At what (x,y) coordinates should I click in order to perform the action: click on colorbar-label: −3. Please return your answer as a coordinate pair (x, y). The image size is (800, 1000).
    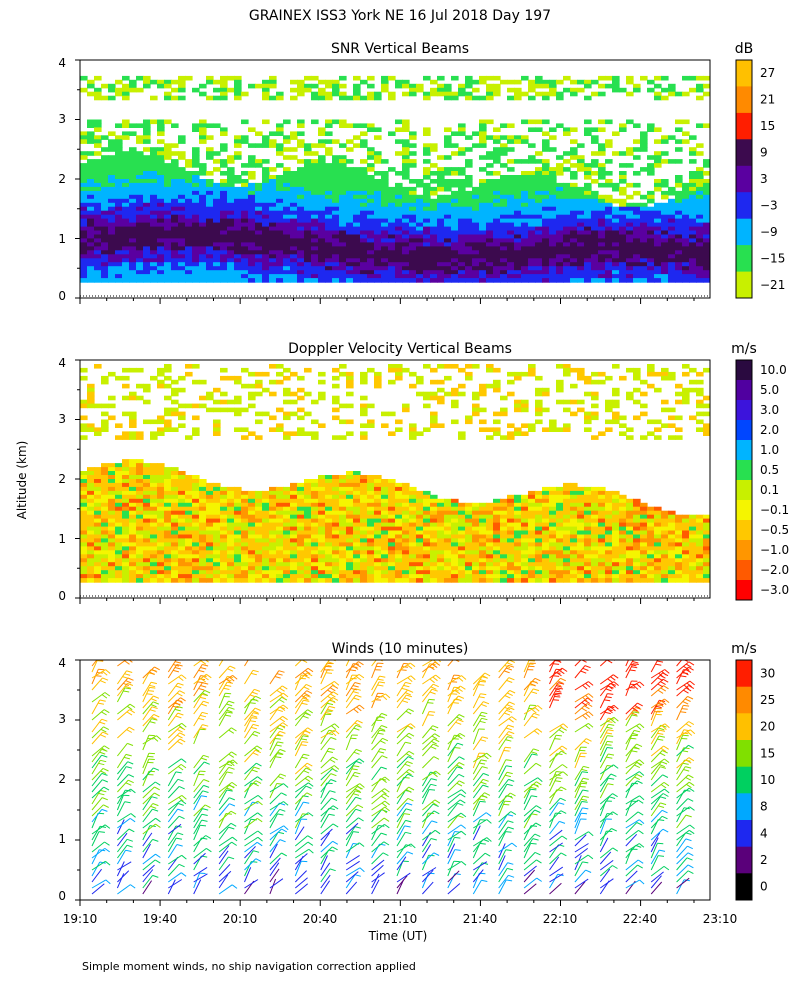
    Looking at the image, I should click on (769, 205).